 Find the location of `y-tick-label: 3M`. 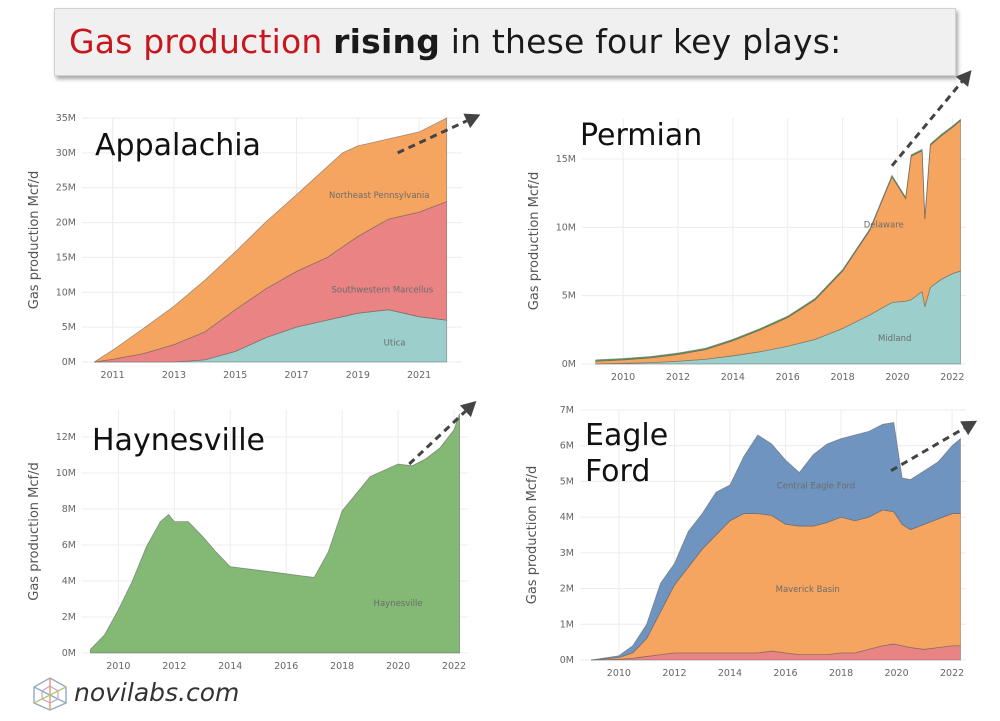

y-tick-label: 3M is located at coordinates (567, 553).